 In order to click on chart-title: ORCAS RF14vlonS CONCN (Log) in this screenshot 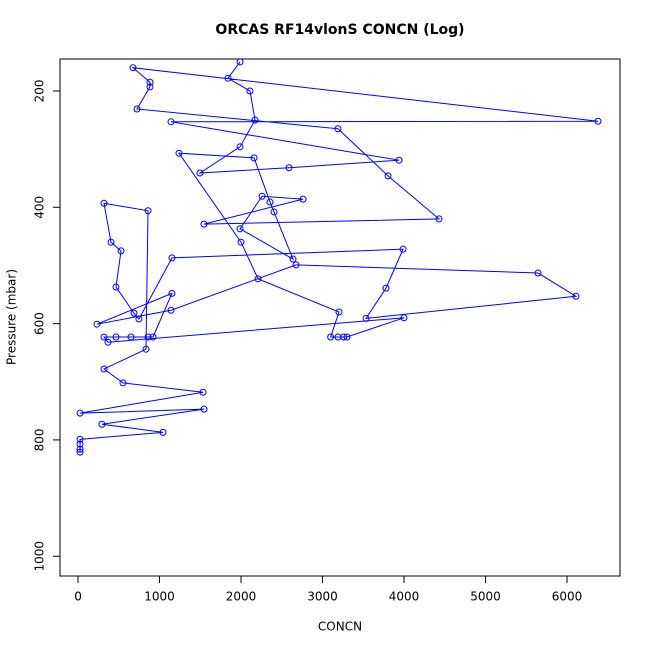, I will do `click(339, 30)`.